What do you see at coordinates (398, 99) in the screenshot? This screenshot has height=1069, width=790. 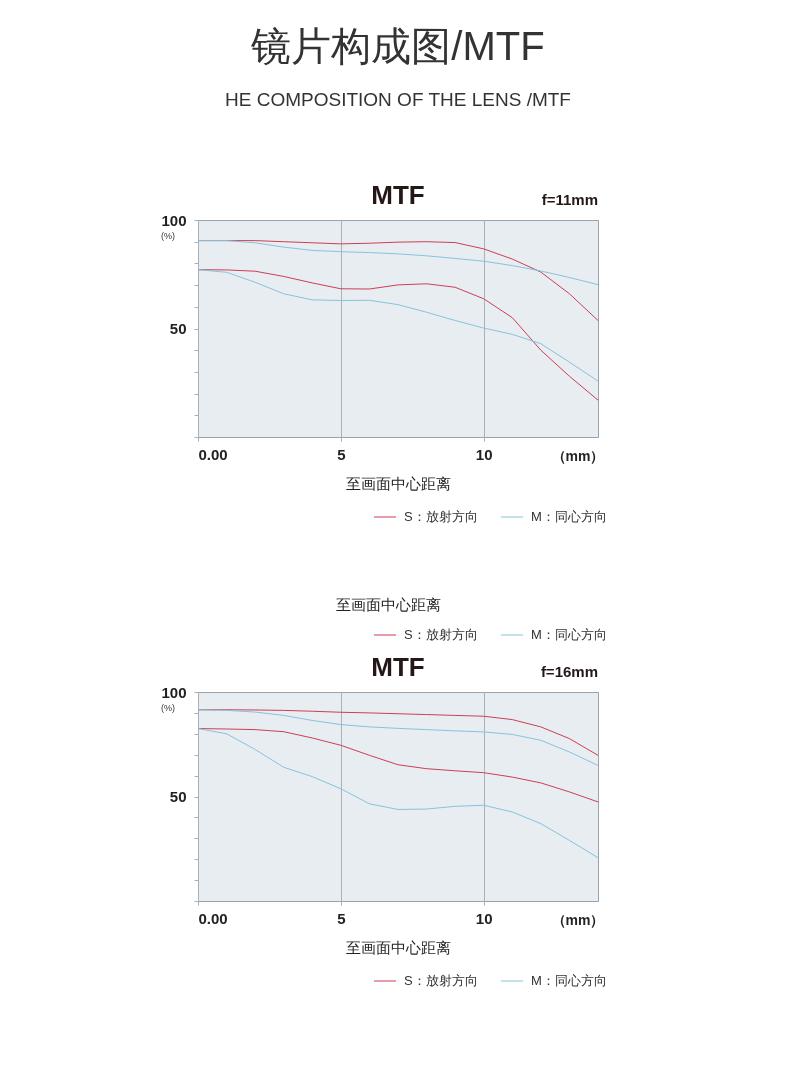 I see `text: HE COMPOSITION OF THE LENS /MTF` at bounding box center [398, 99].